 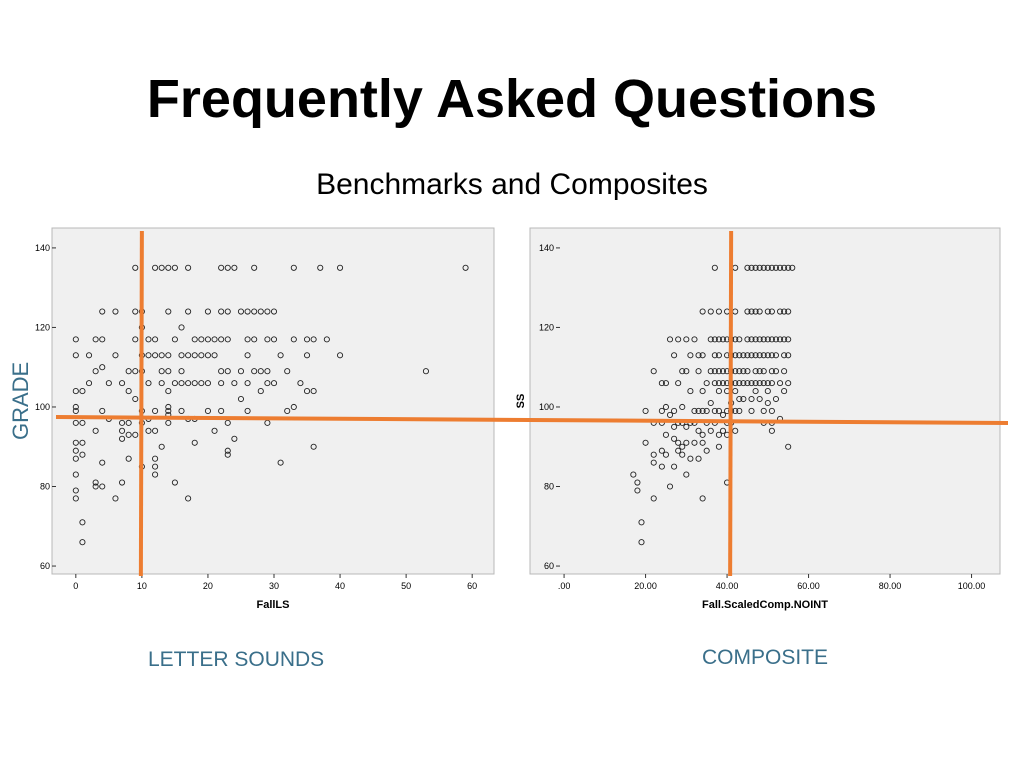 I want to click on y-tick-label: 140, so click(x=546, y=248).